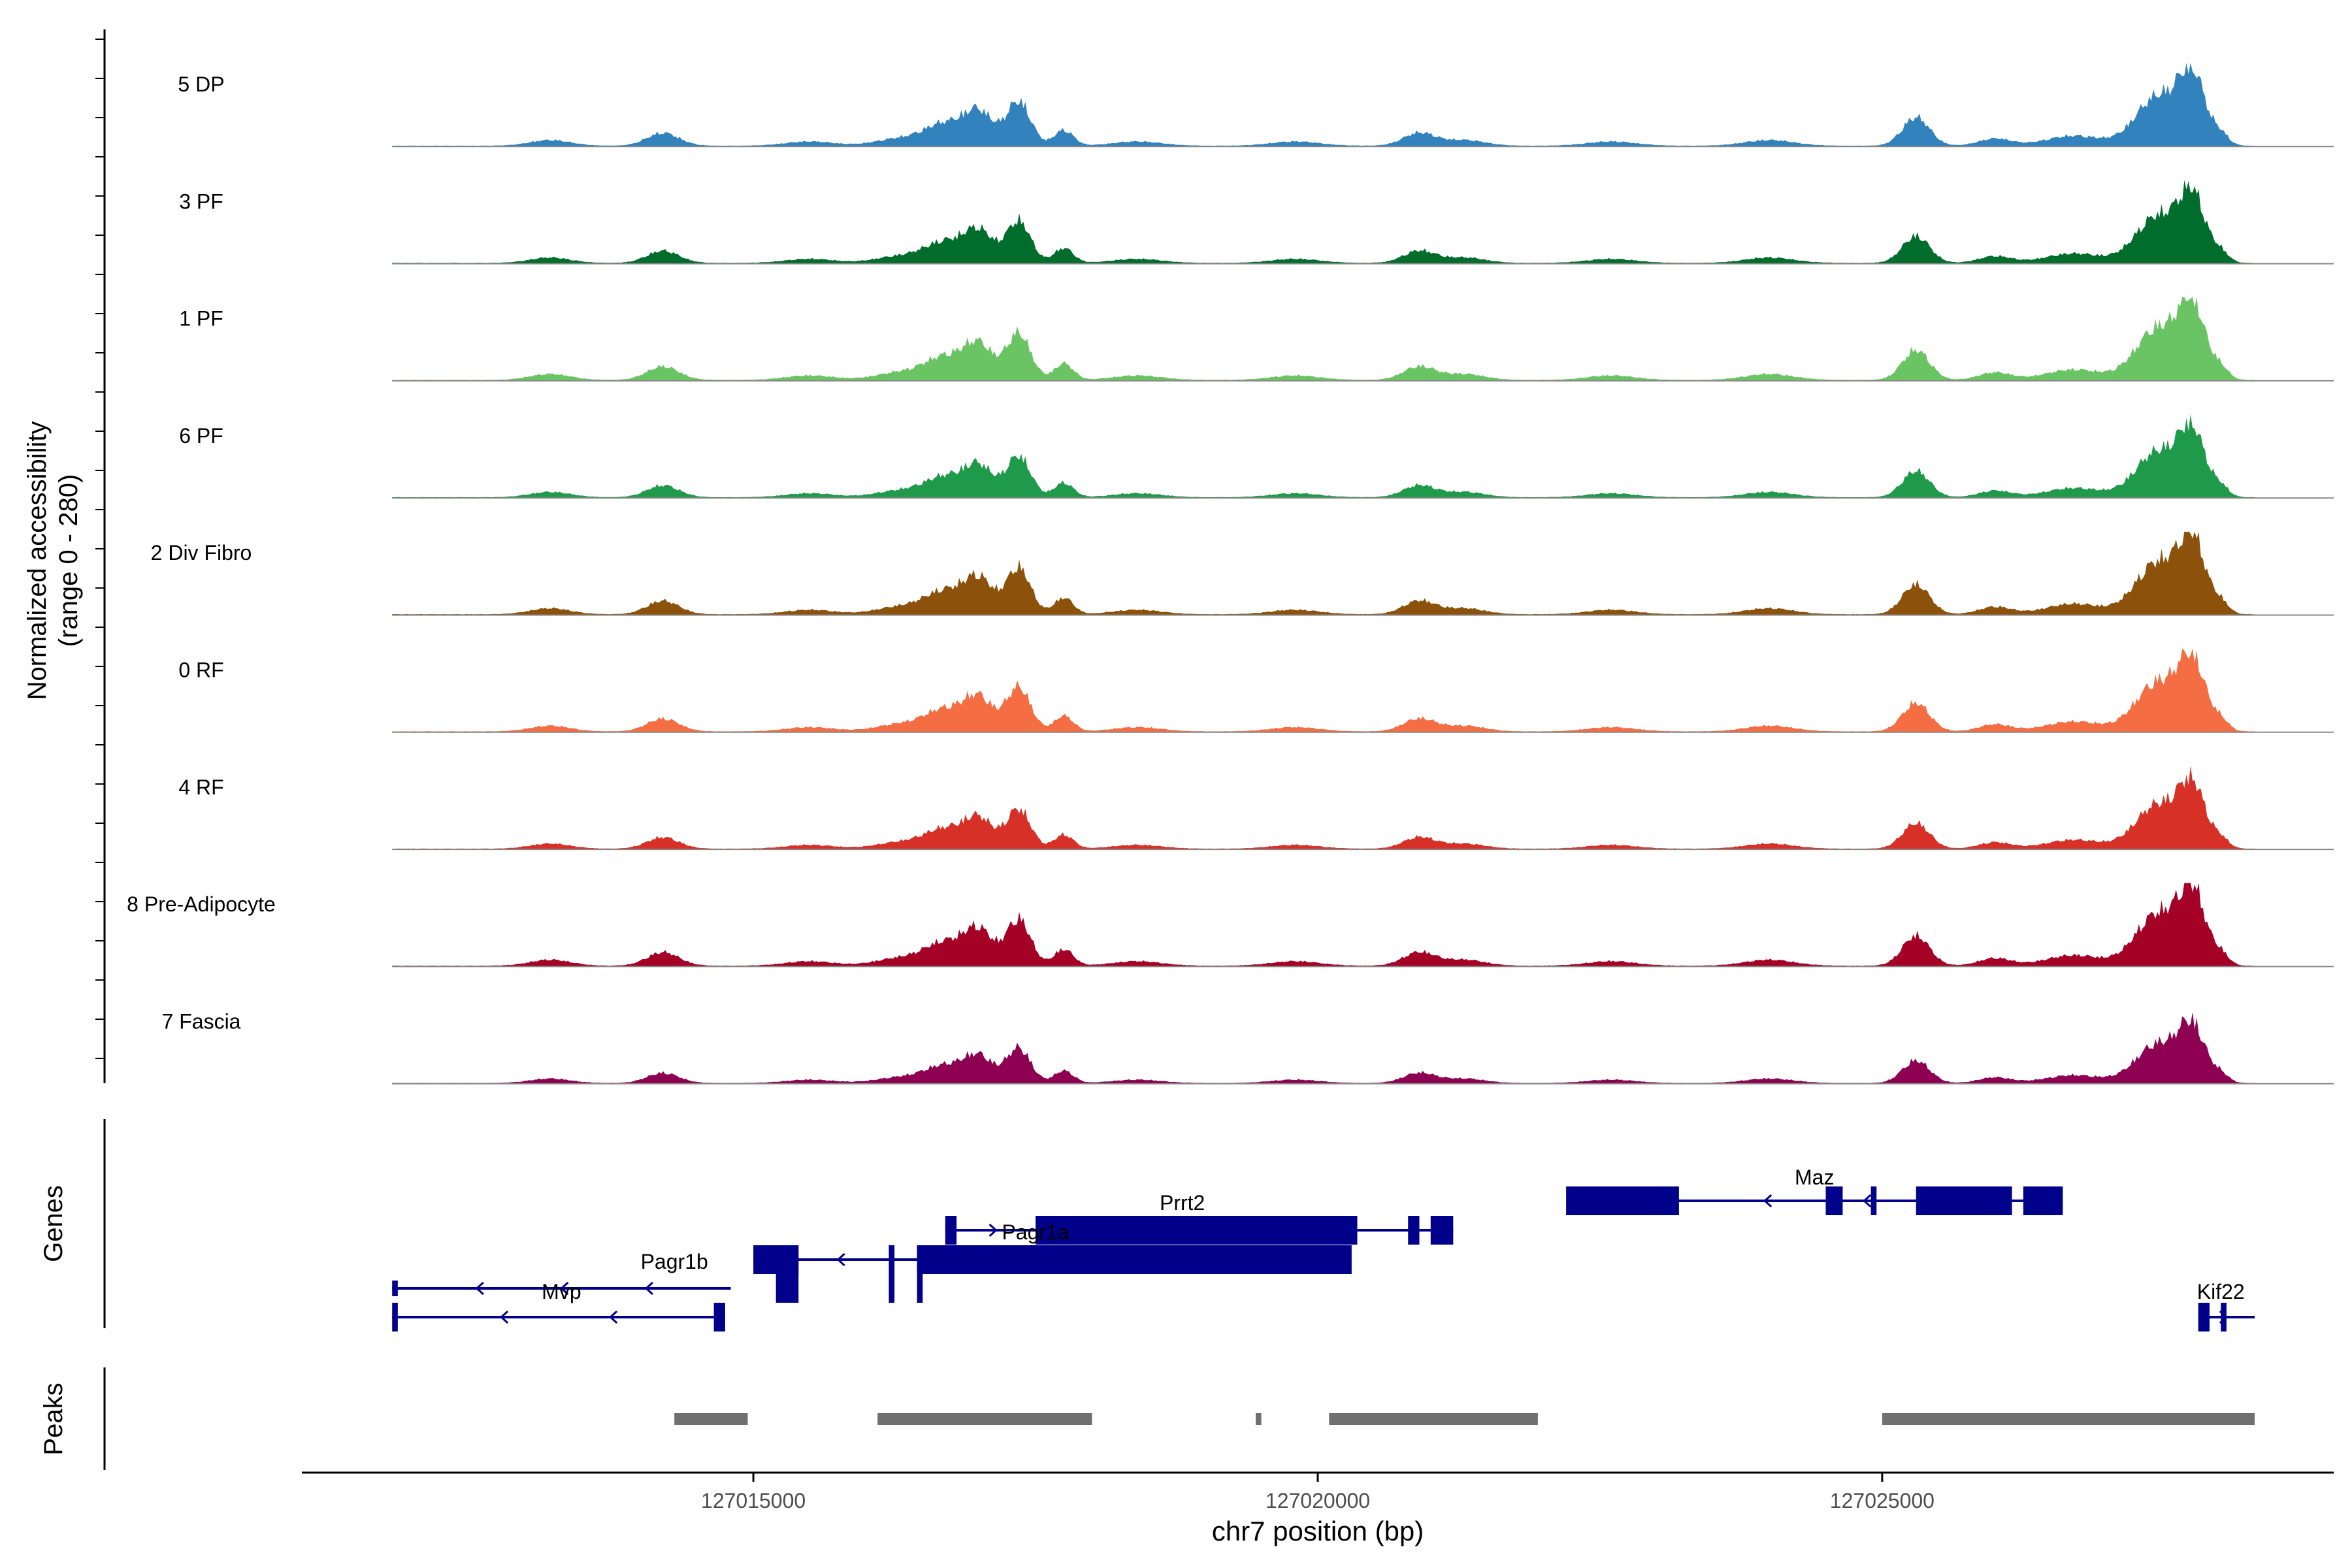  I want to click on x-tick-label: 127025000, so click(1882, 1500).